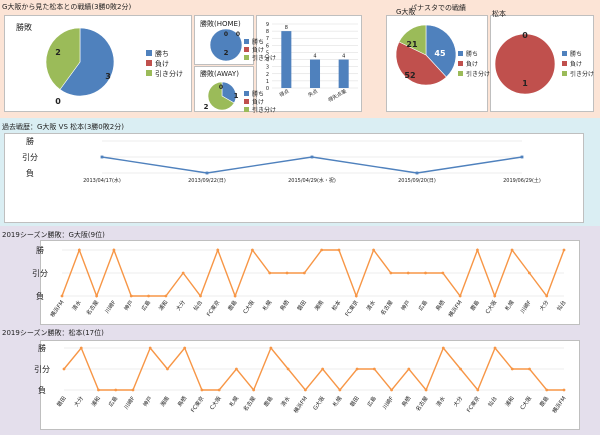 Image resolution: width=600 pixels, height=435 pixels. What do you see at coordinates (301, 404) in the screenshot?
I see `season-matsumoto-xtick-14: 横浜FM` at bounding box center [301, 404].